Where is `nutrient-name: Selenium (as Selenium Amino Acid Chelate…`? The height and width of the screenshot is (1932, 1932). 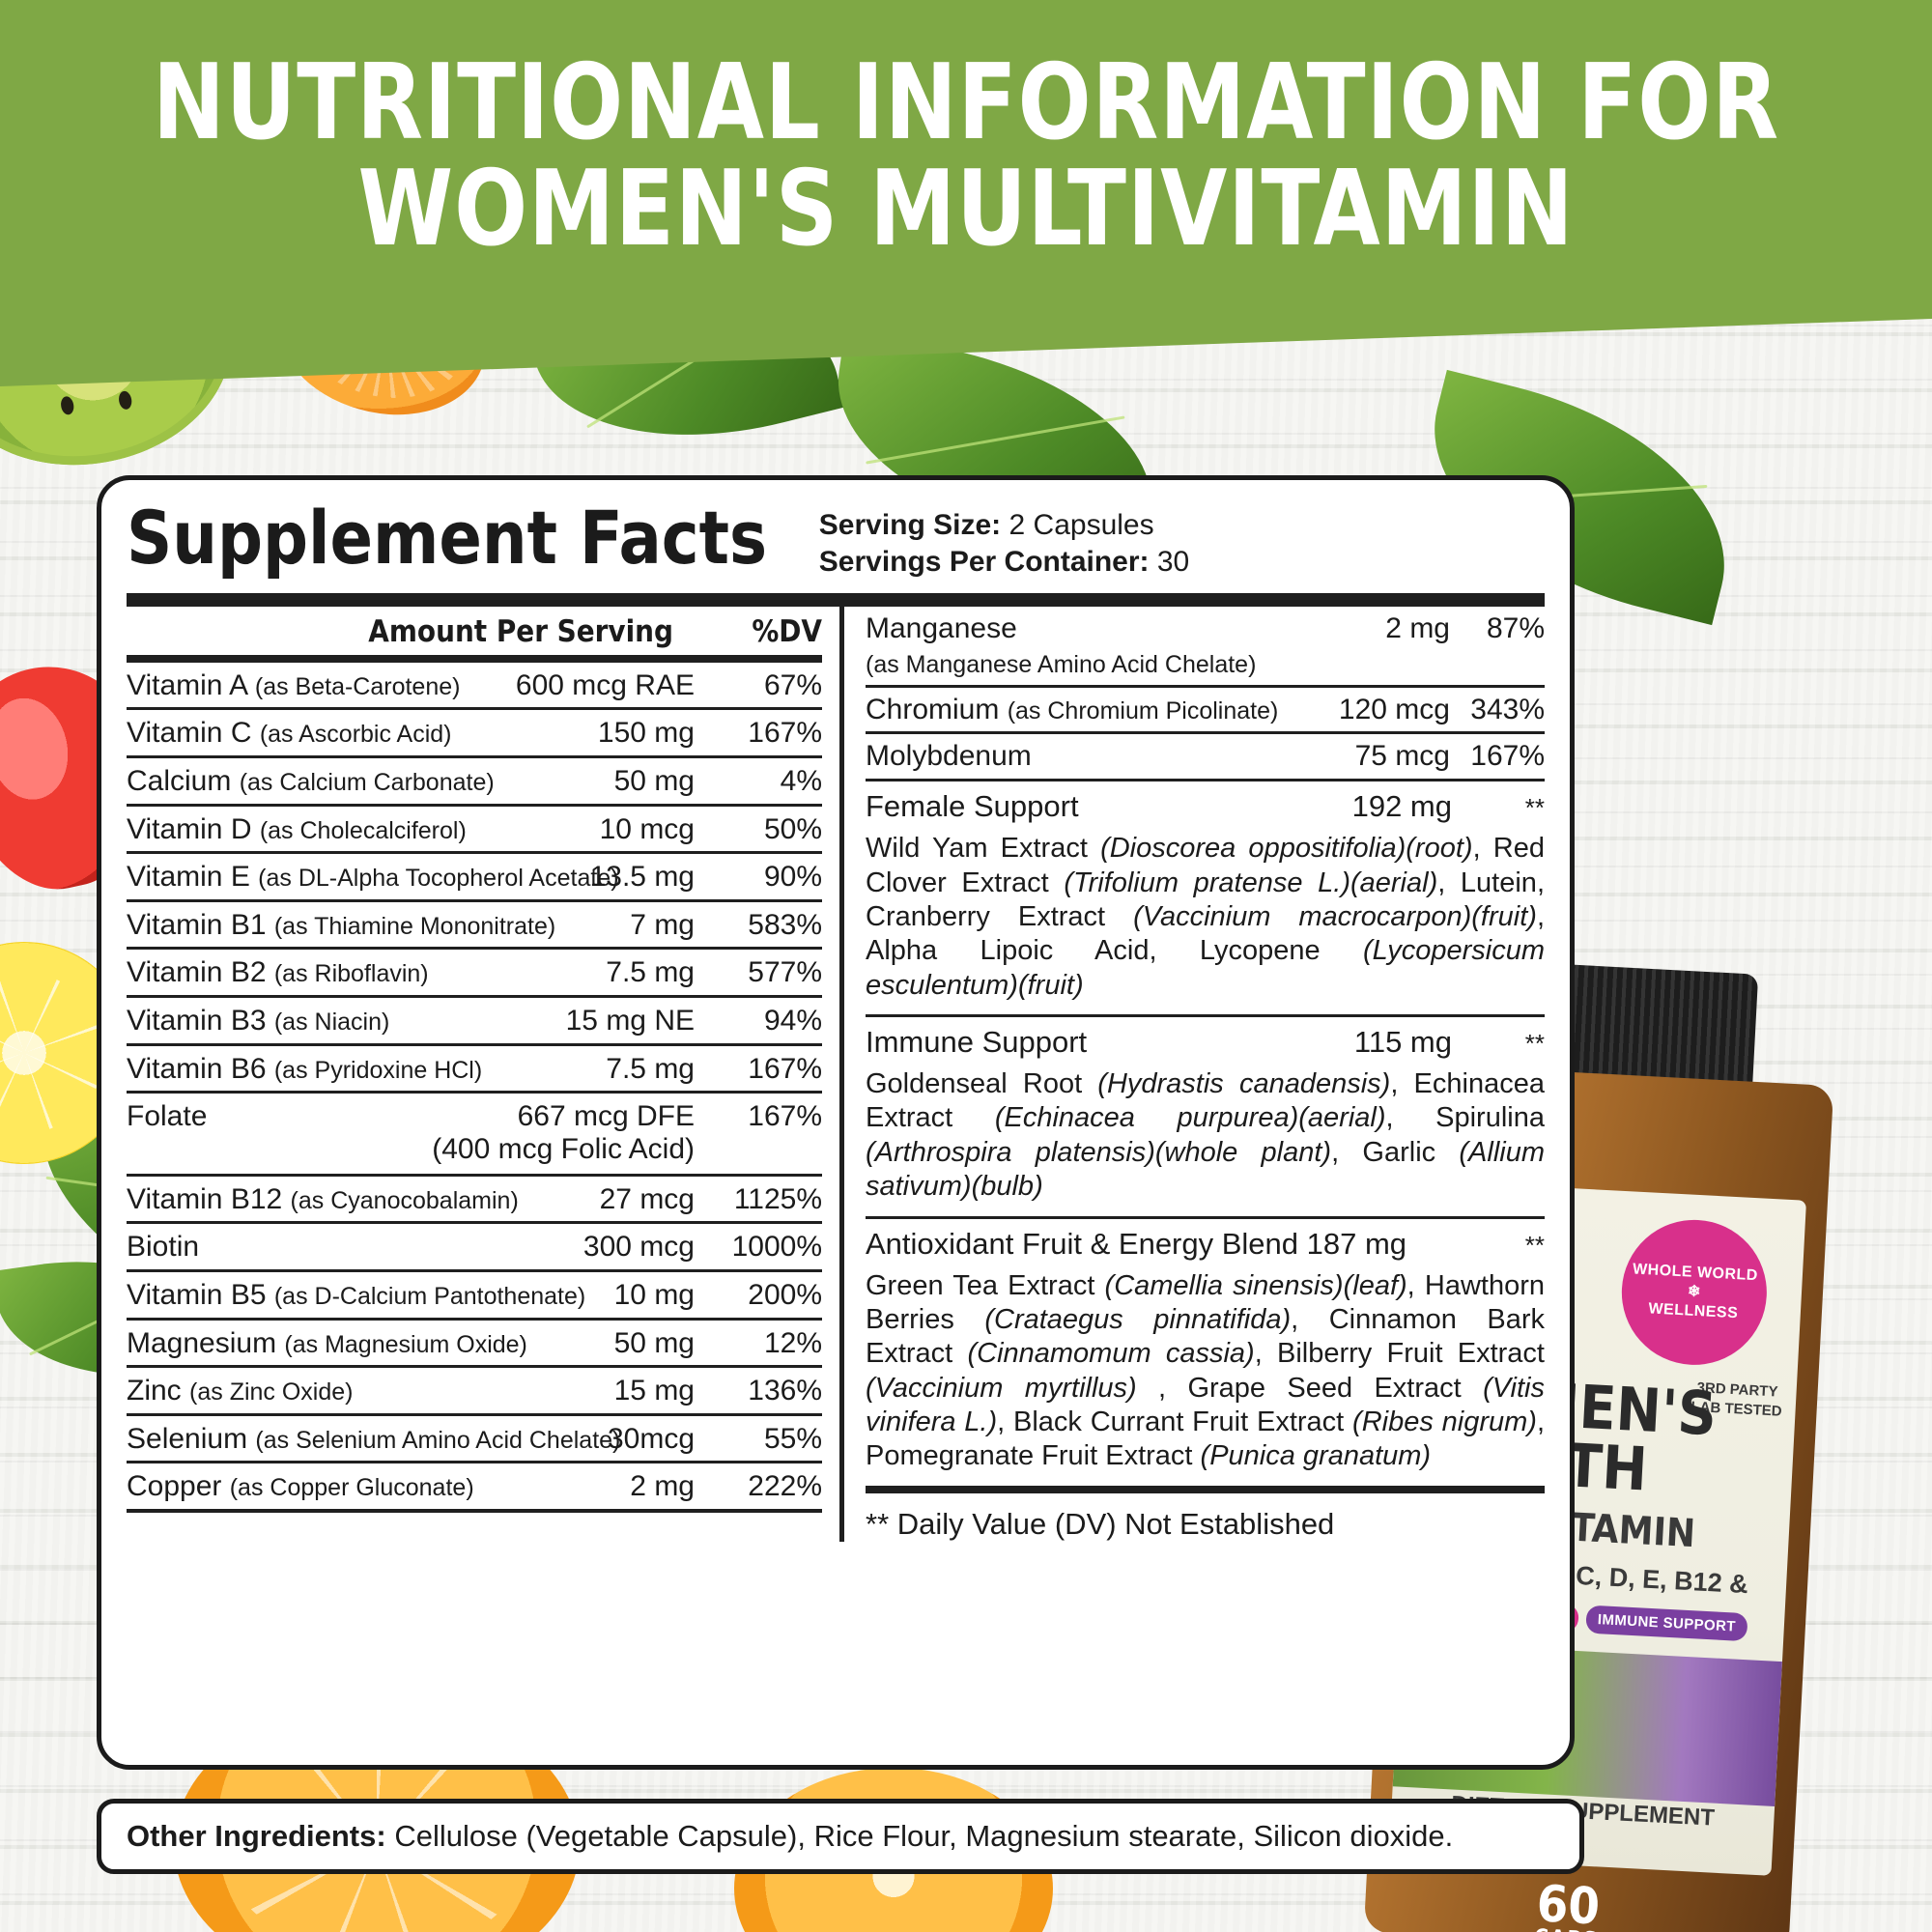 nutrient-name: Selenium (as Selenium Amino Acid Chelate… is located at coordinates (374, 1438).